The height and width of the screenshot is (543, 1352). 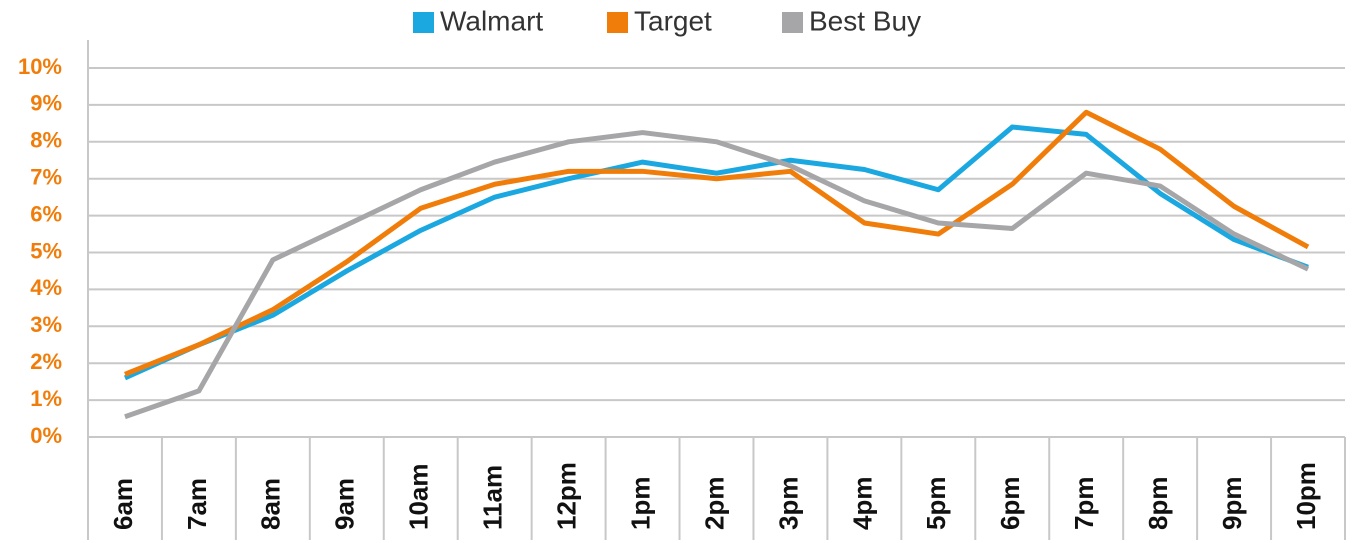 I want to click on legend-label: Target, so click(x=673, y=20).